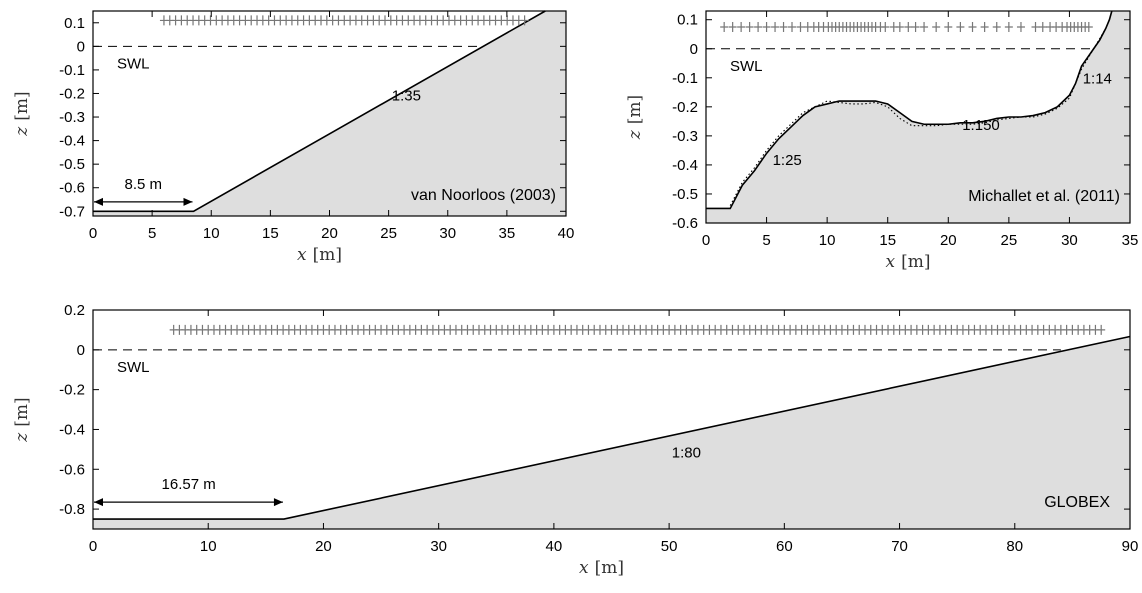  Describe the element at coordinates (72, 509) in the screenshot. I see `y-tick-label: -0.8` at that location.